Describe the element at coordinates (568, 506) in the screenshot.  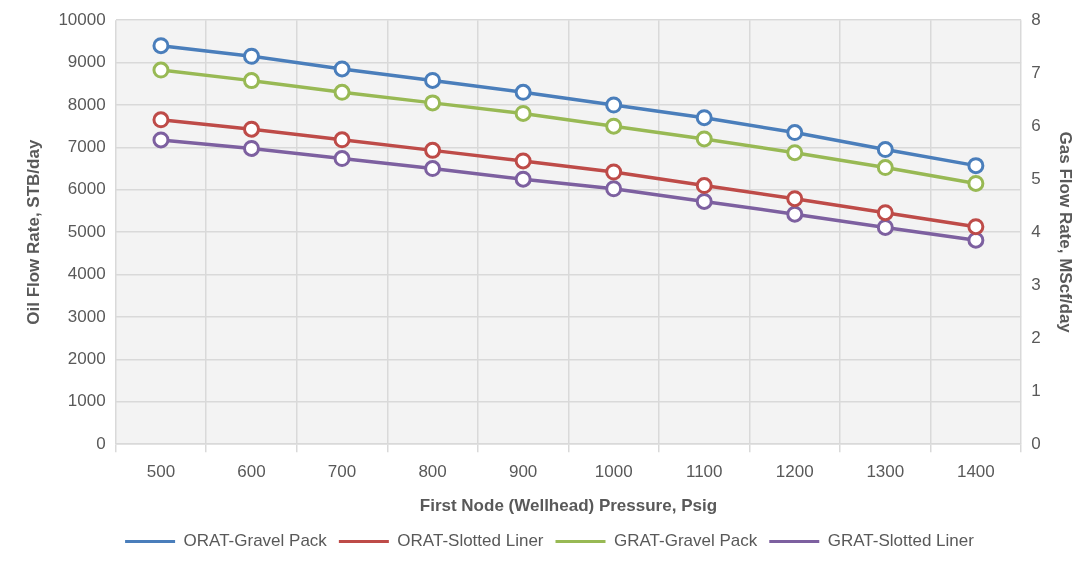
I see `x-axis-title: First Node (Wellhead) Pressure, Psig` at that location.